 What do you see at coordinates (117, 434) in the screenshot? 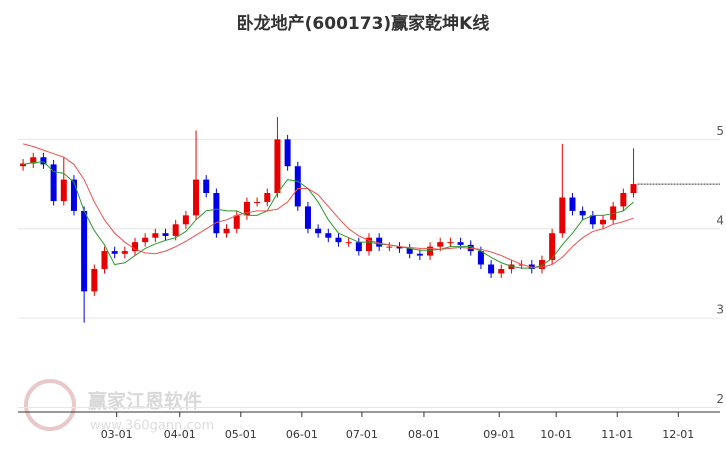
I see `x-tick-label: 03-01` at bounding box center [117, 434].